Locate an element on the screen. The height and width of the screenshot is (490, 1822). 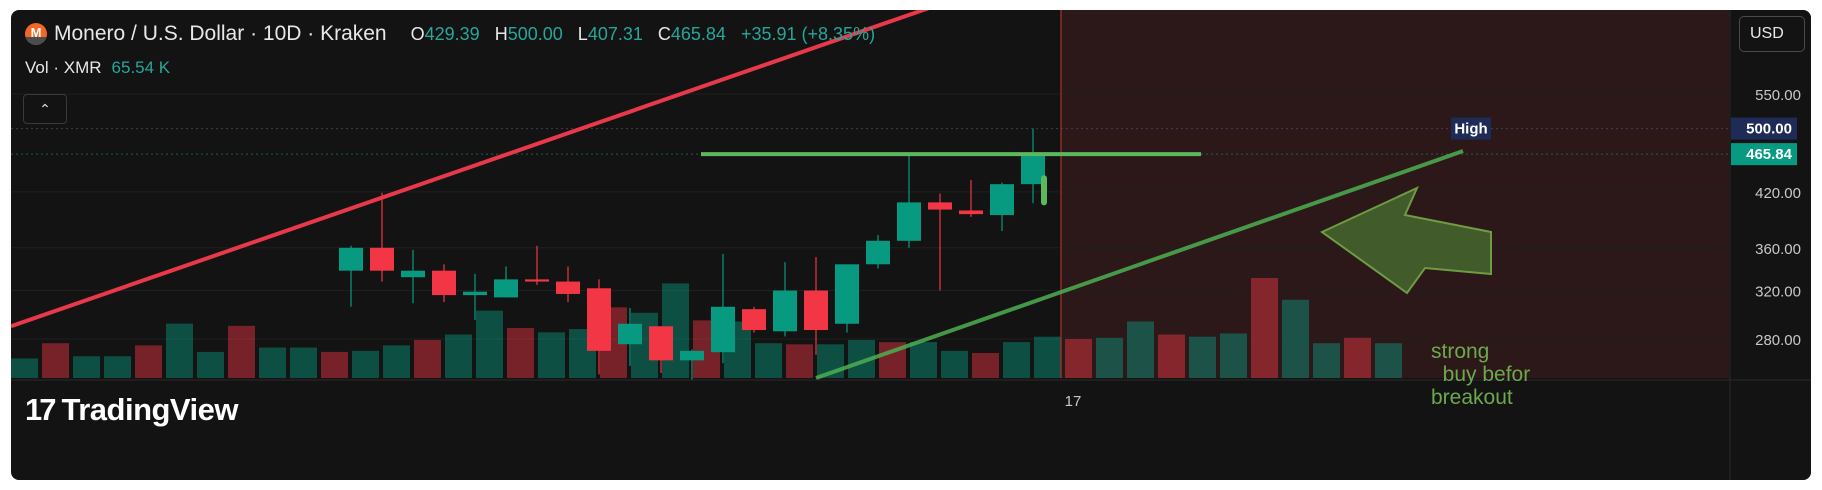
open-value: 429.39 is located at coordinates (452, 33).